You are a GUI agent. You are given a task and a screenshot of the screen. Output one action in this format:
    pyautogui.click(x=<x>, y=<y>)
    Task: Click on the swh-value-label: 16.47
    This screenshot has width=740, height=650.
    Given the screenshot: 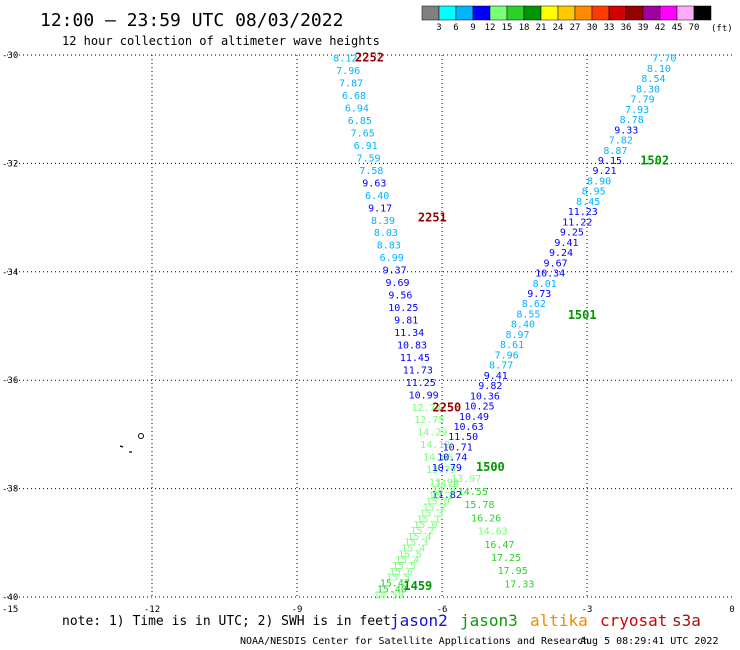 What is the action you would take?
    pyautogui.click(x=499, y=545)
    